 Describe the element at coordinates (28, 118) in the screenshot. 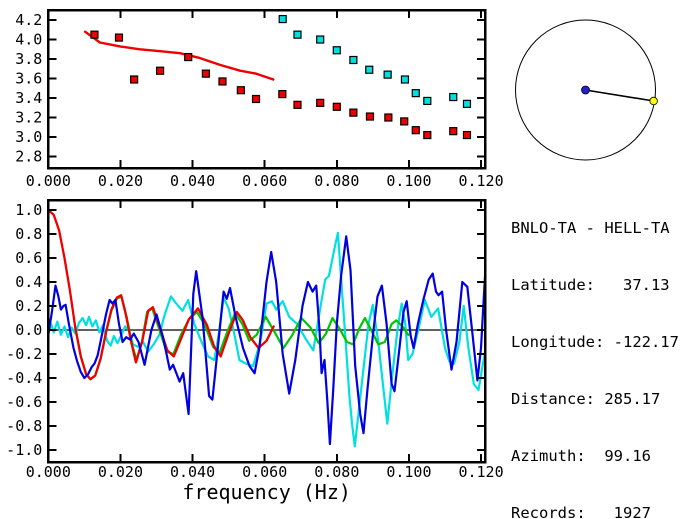

I see `y-tick-label: 3.2` at that location.